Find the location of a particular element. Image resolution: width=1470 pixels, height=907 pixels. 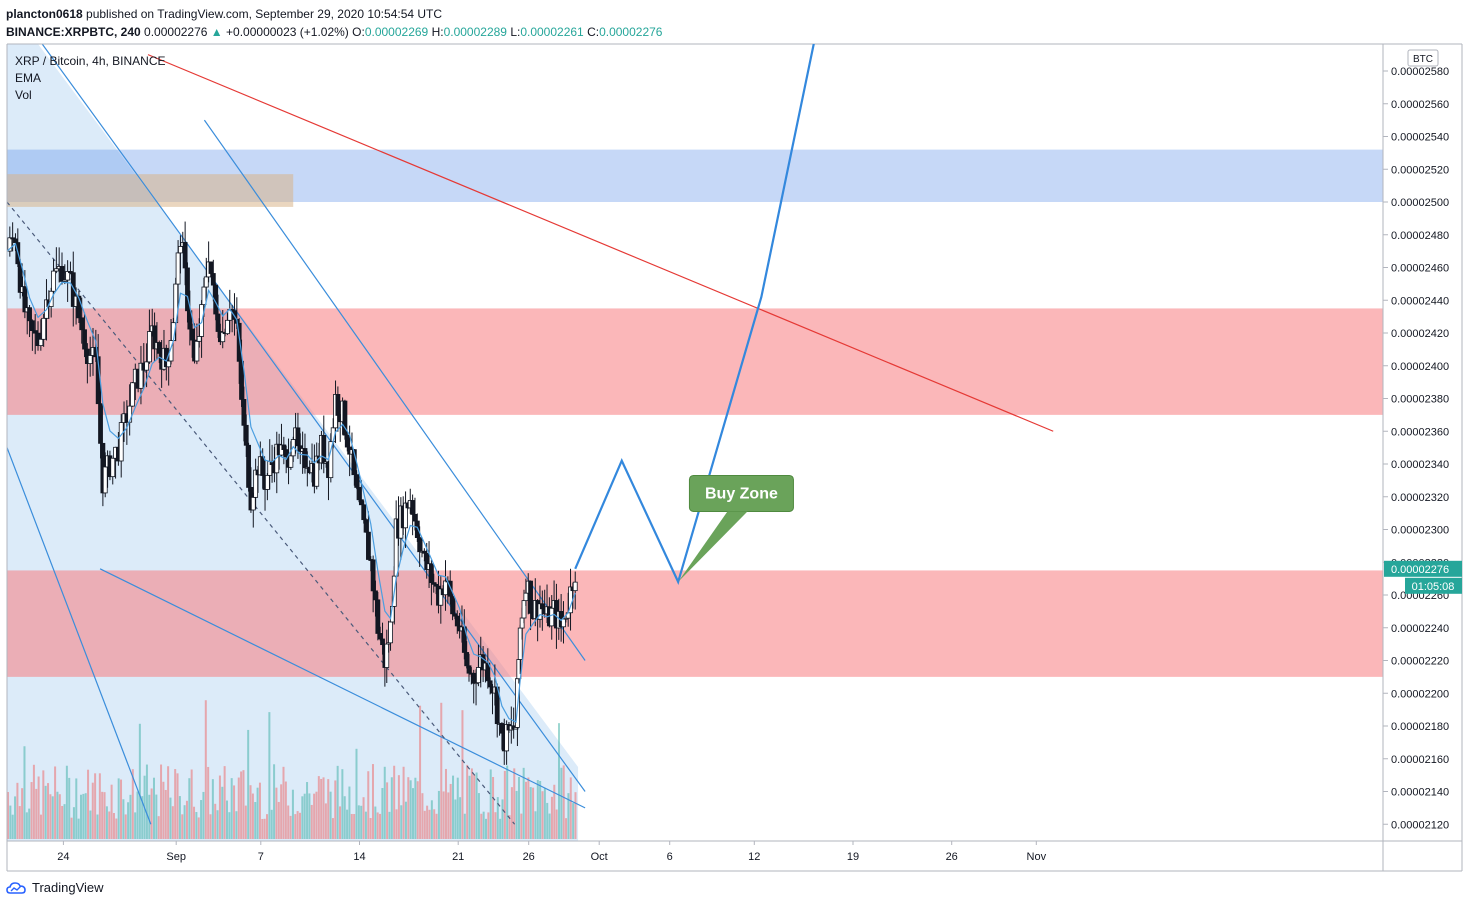

y-tick-label: 0.00002220 is located at coordinates (1420, 662).